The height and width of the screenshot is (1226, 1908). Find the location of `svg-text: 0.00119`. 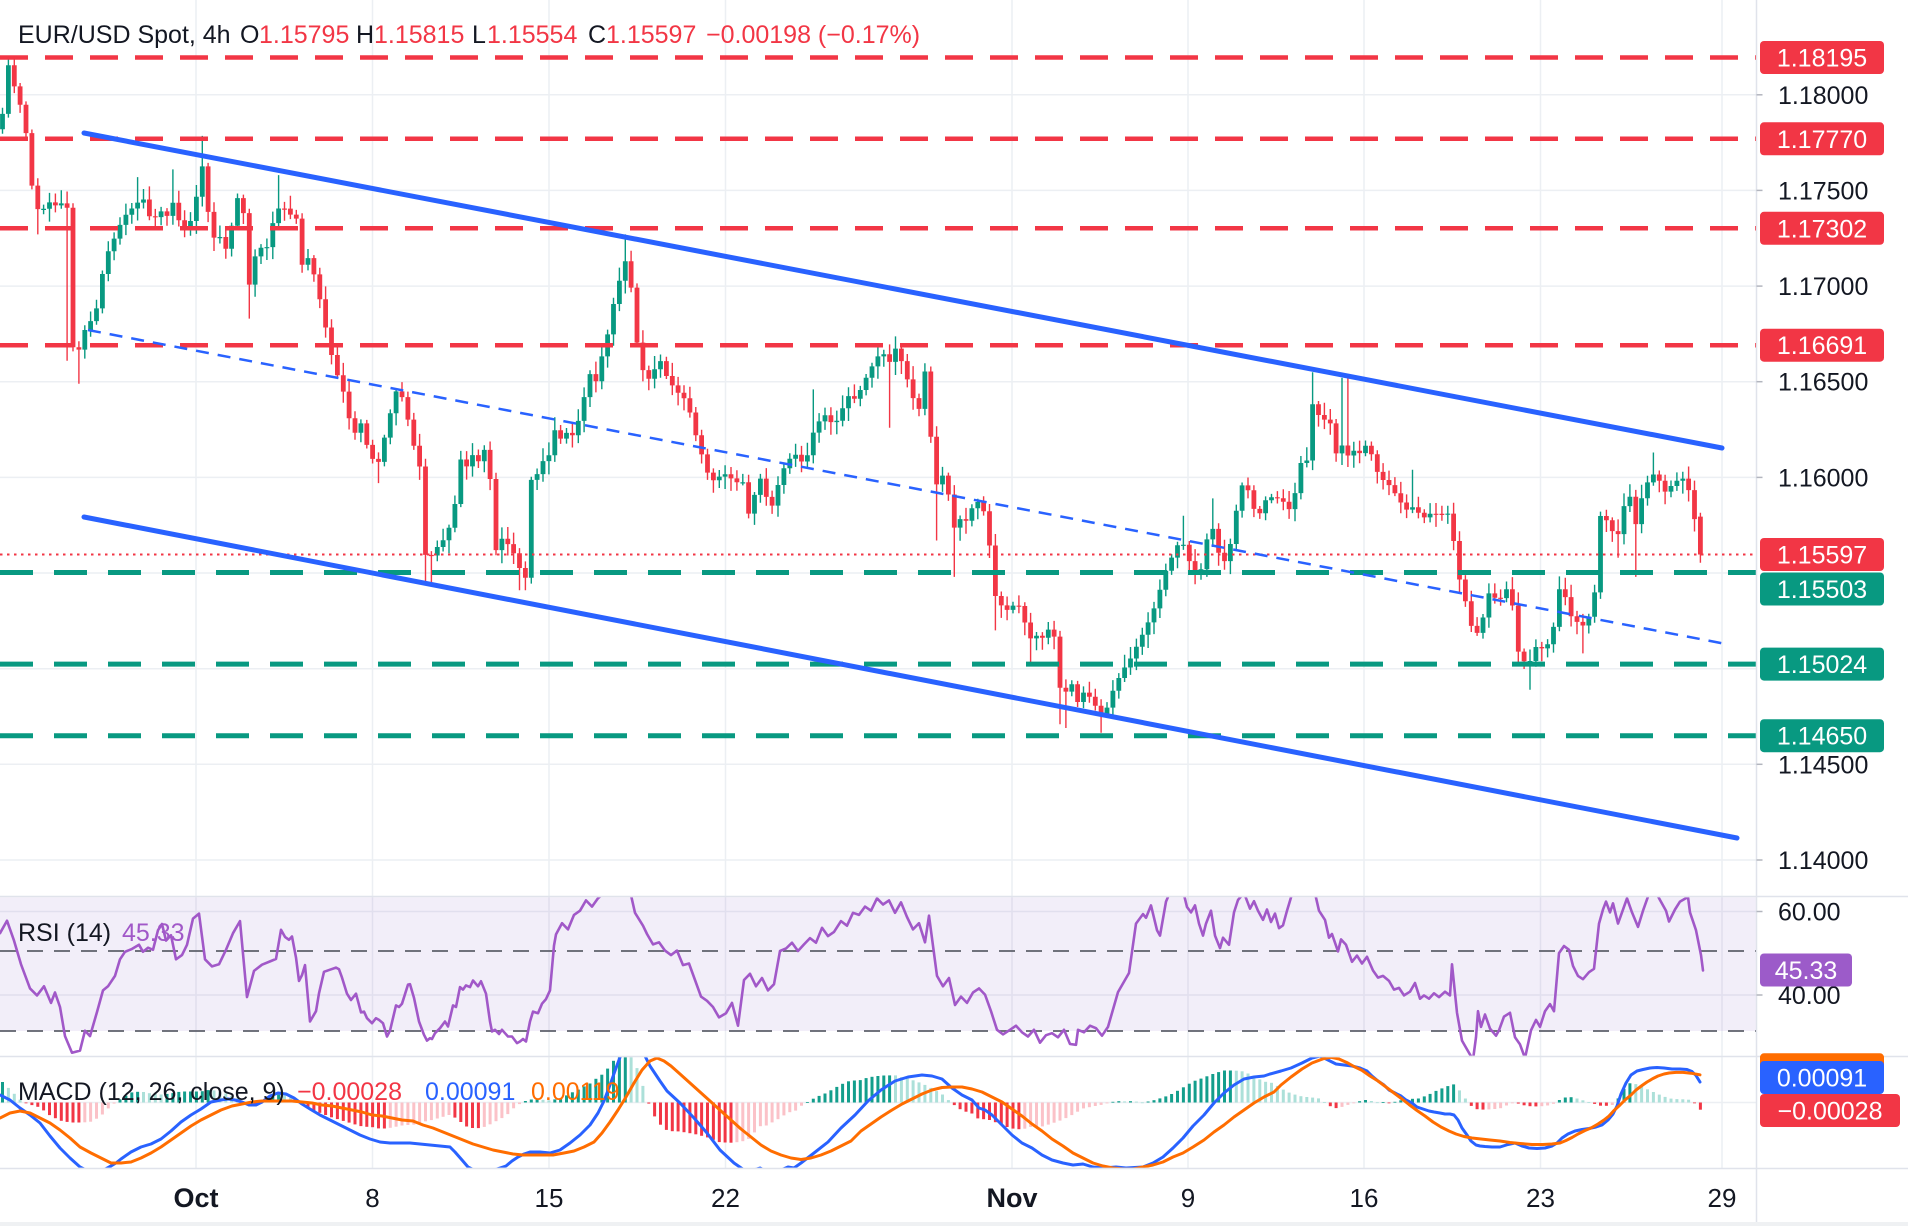

svg-text: 0.00119 is located at coordinates (575, 1092).